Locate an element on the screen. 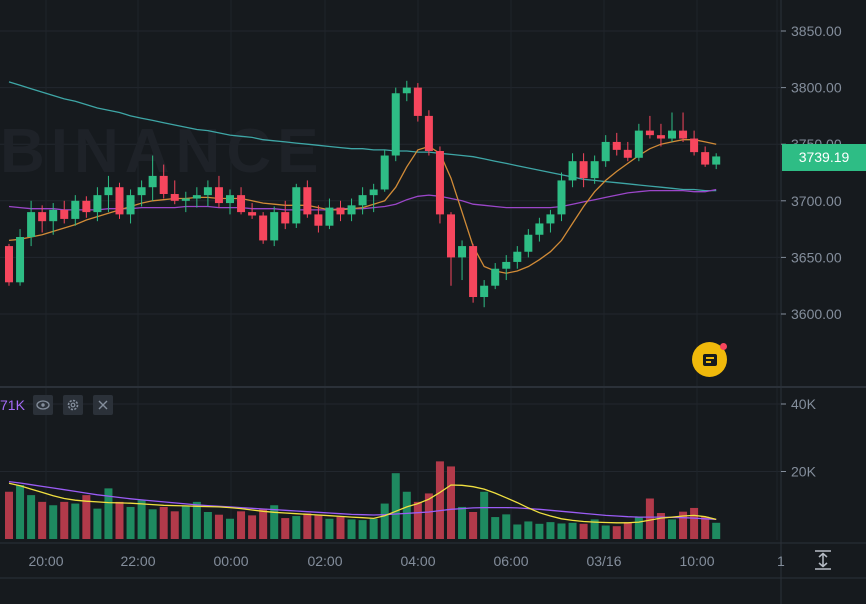 This screenshot has height=604, width=866. eye-icon is located at coordinates (42, 405).